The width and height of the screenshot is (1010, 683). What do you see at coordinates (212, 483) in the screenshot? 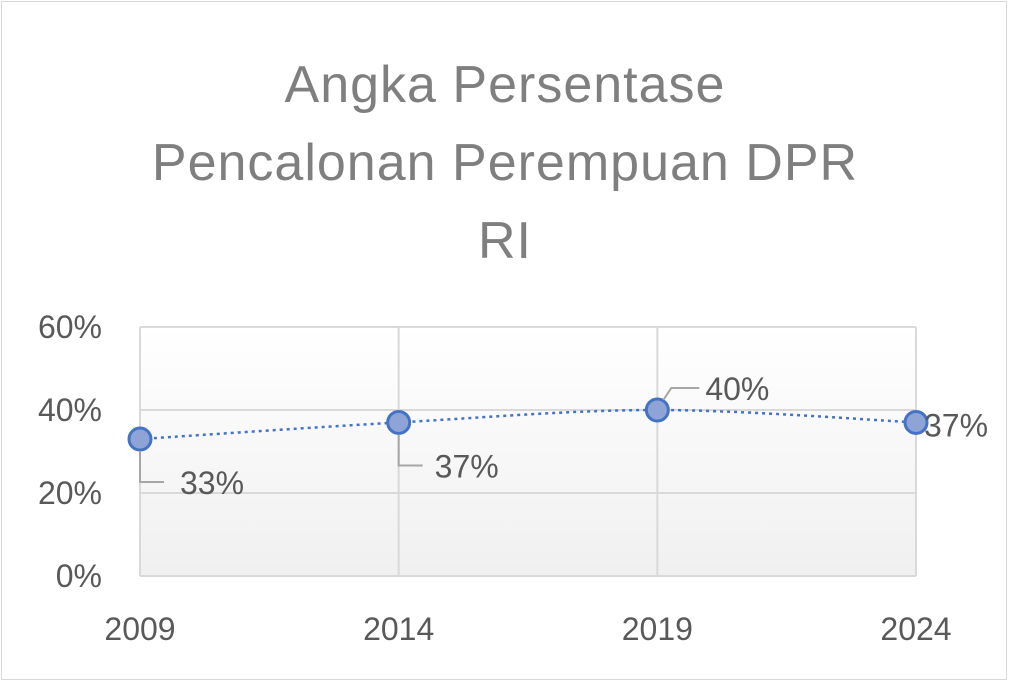
I see `data-label: 33%` at bounding box center [212, 483].